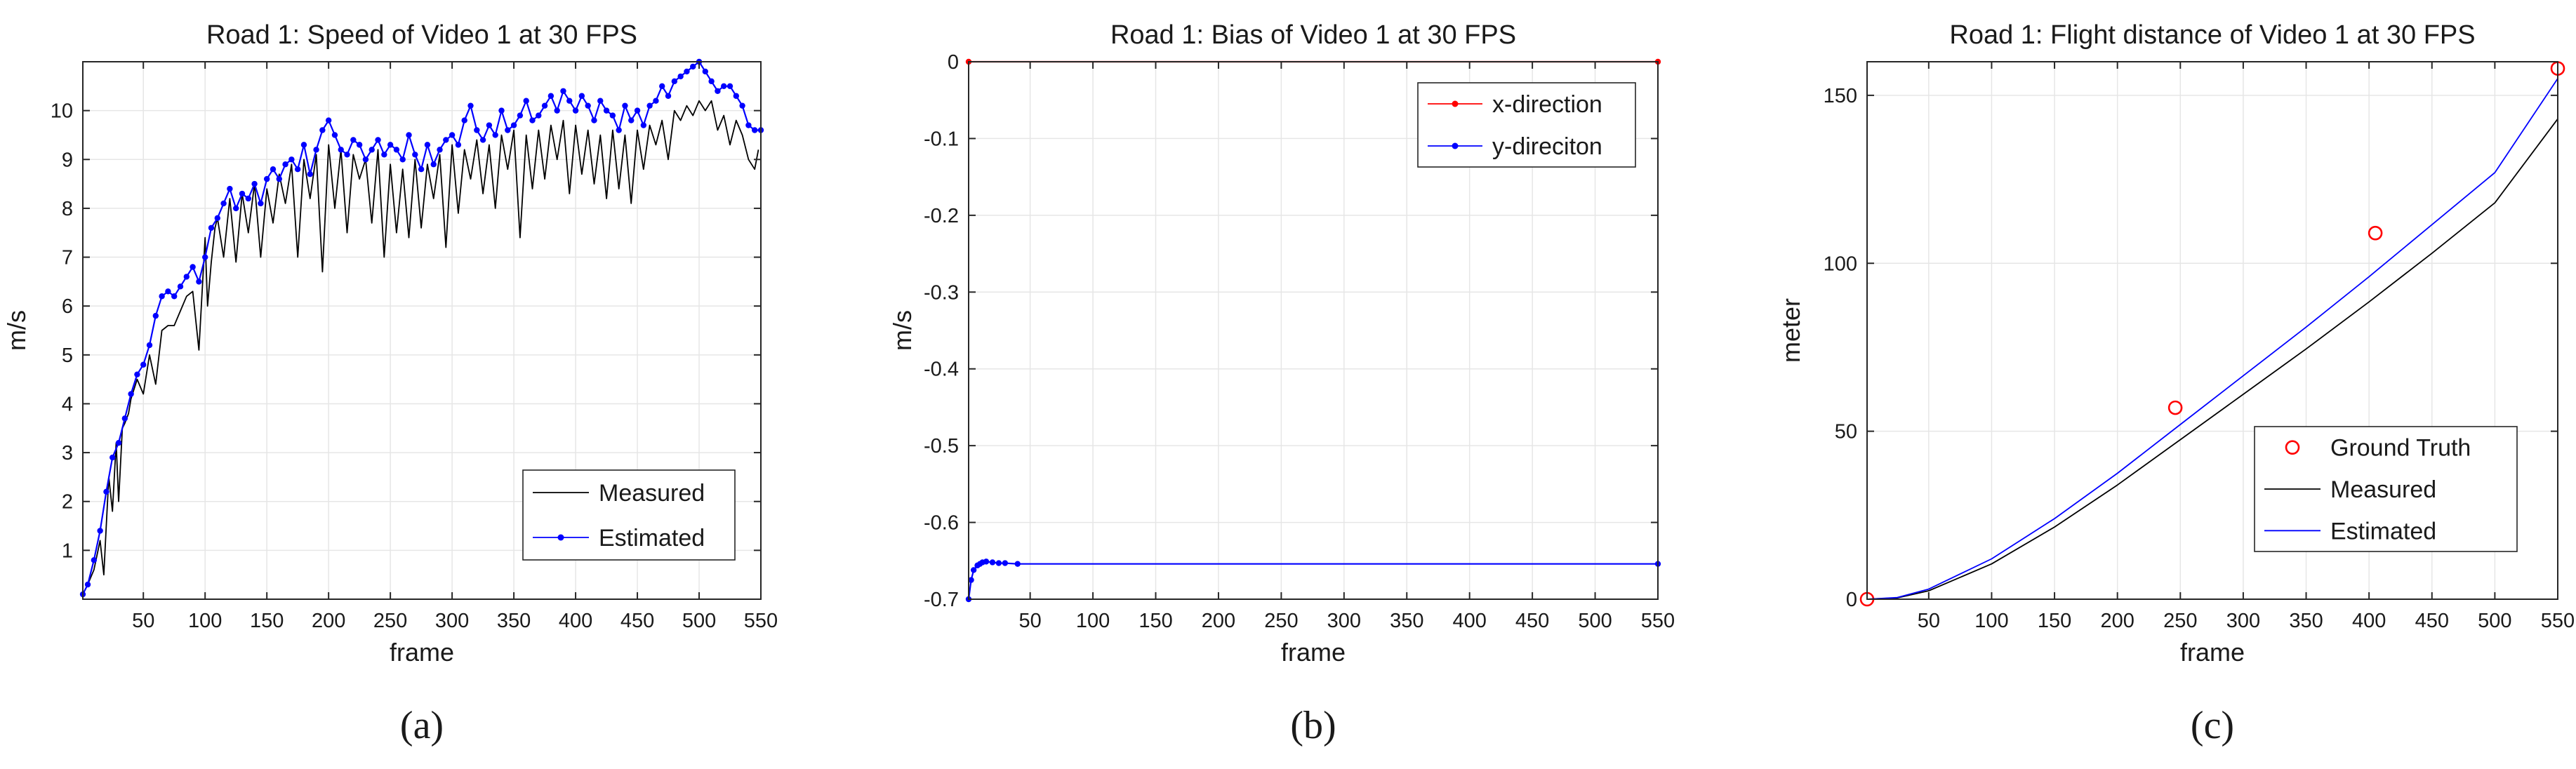 The image size is (2576, 769). Describe the element at coordinates (2495, 621) in the screenshot. I see `x-tick-label: 500` at that location.